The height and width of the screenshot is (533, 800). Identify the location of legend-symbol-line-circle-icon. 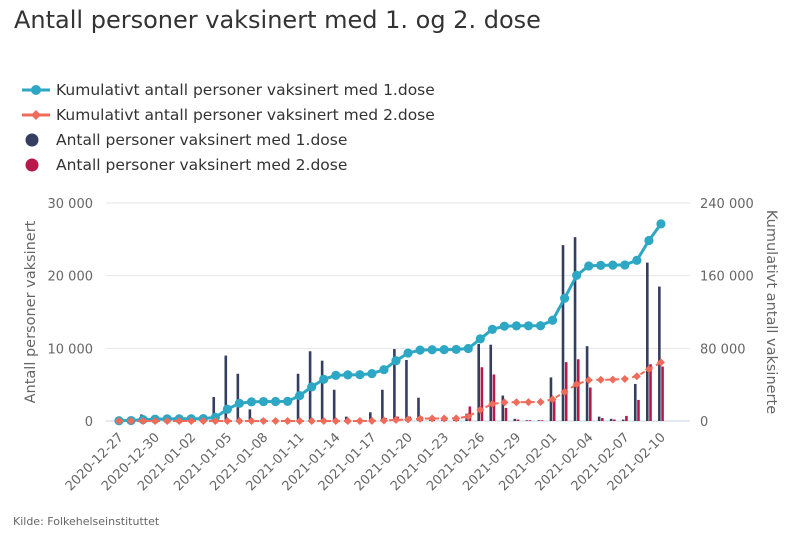
(36, 89).